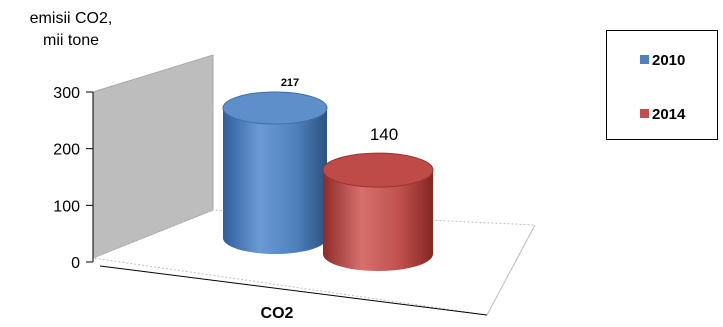  Describe the element at coordinates (66, 93) in the screenshot. I see `y-tick-label-300: 300` at that location.